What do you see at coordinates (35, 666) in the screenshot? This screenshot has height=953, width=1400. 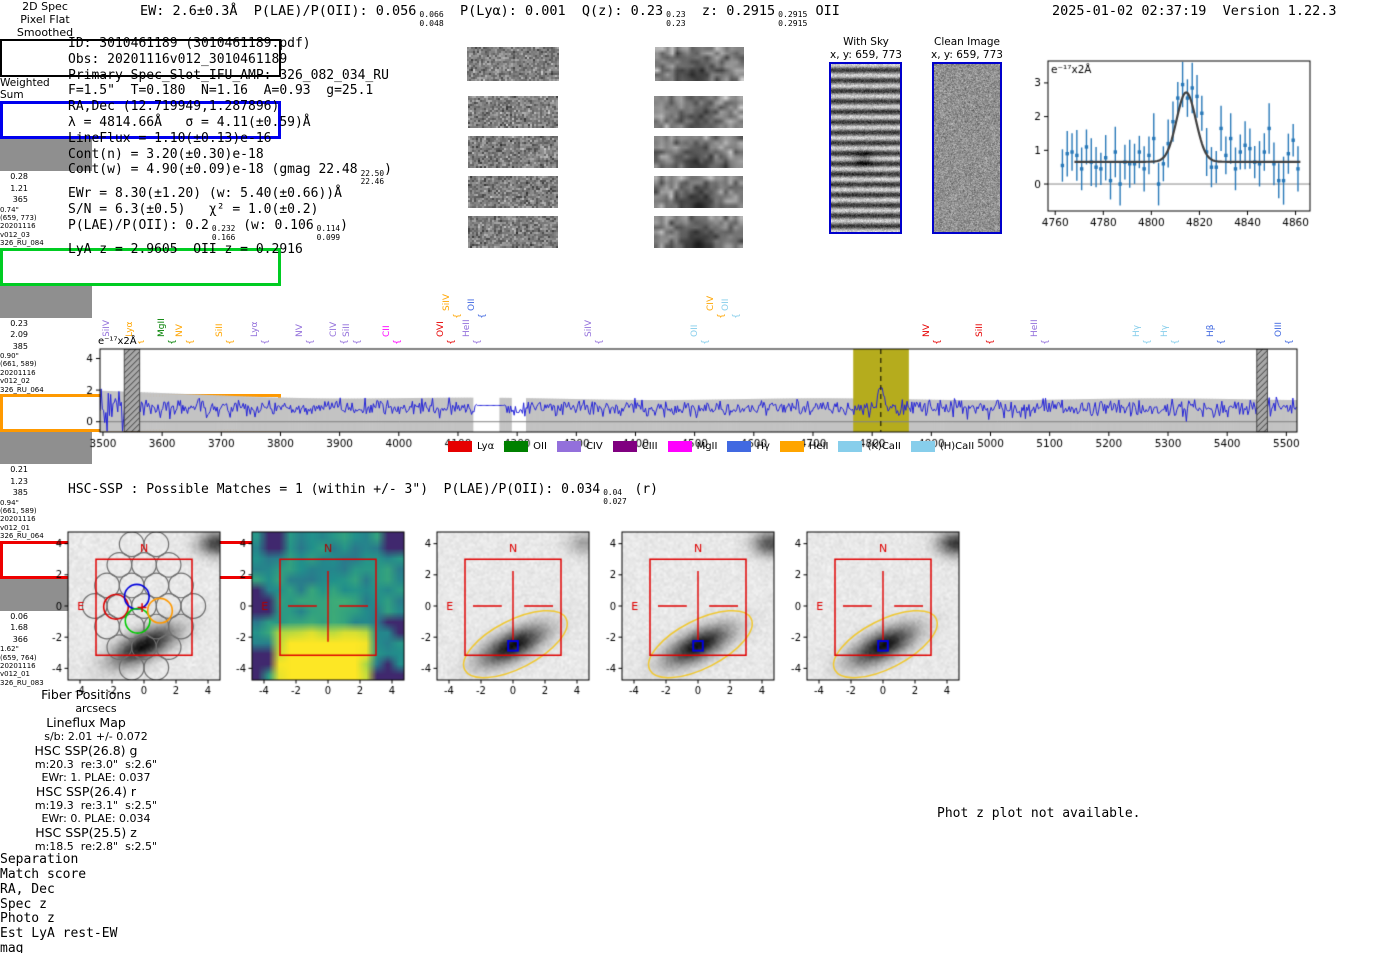 I see `spec2d-row-right-annotations: 1.62" (659, 764) 20201116 v012_01 326_RU_083` at bounding box center [35, 666].